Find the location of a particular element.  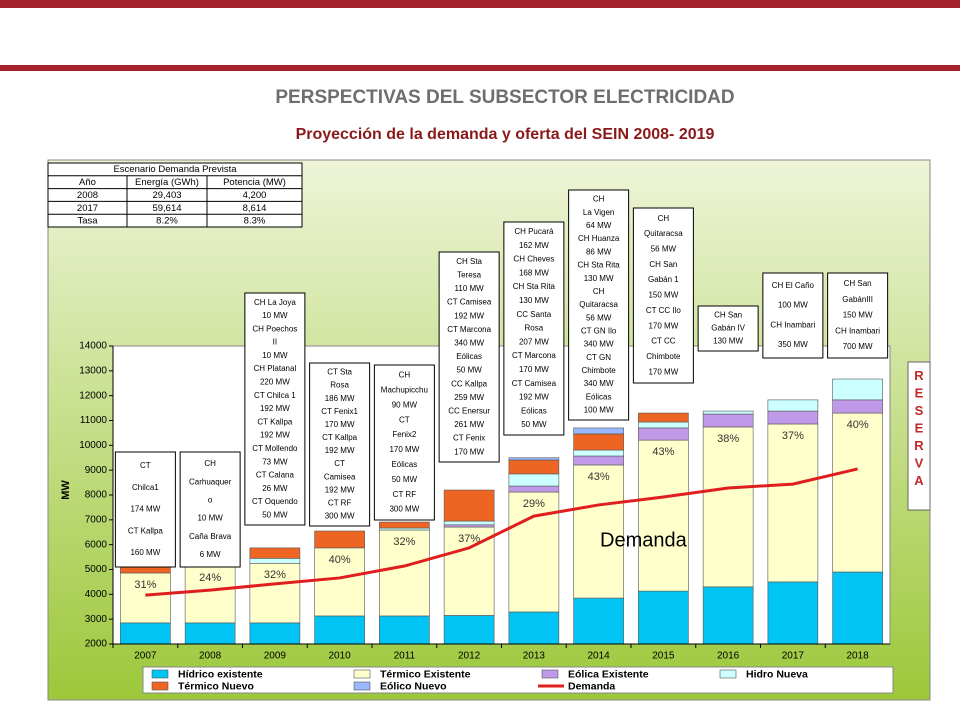

annotation-line: CH Sta is located at coordinates (469, 261).